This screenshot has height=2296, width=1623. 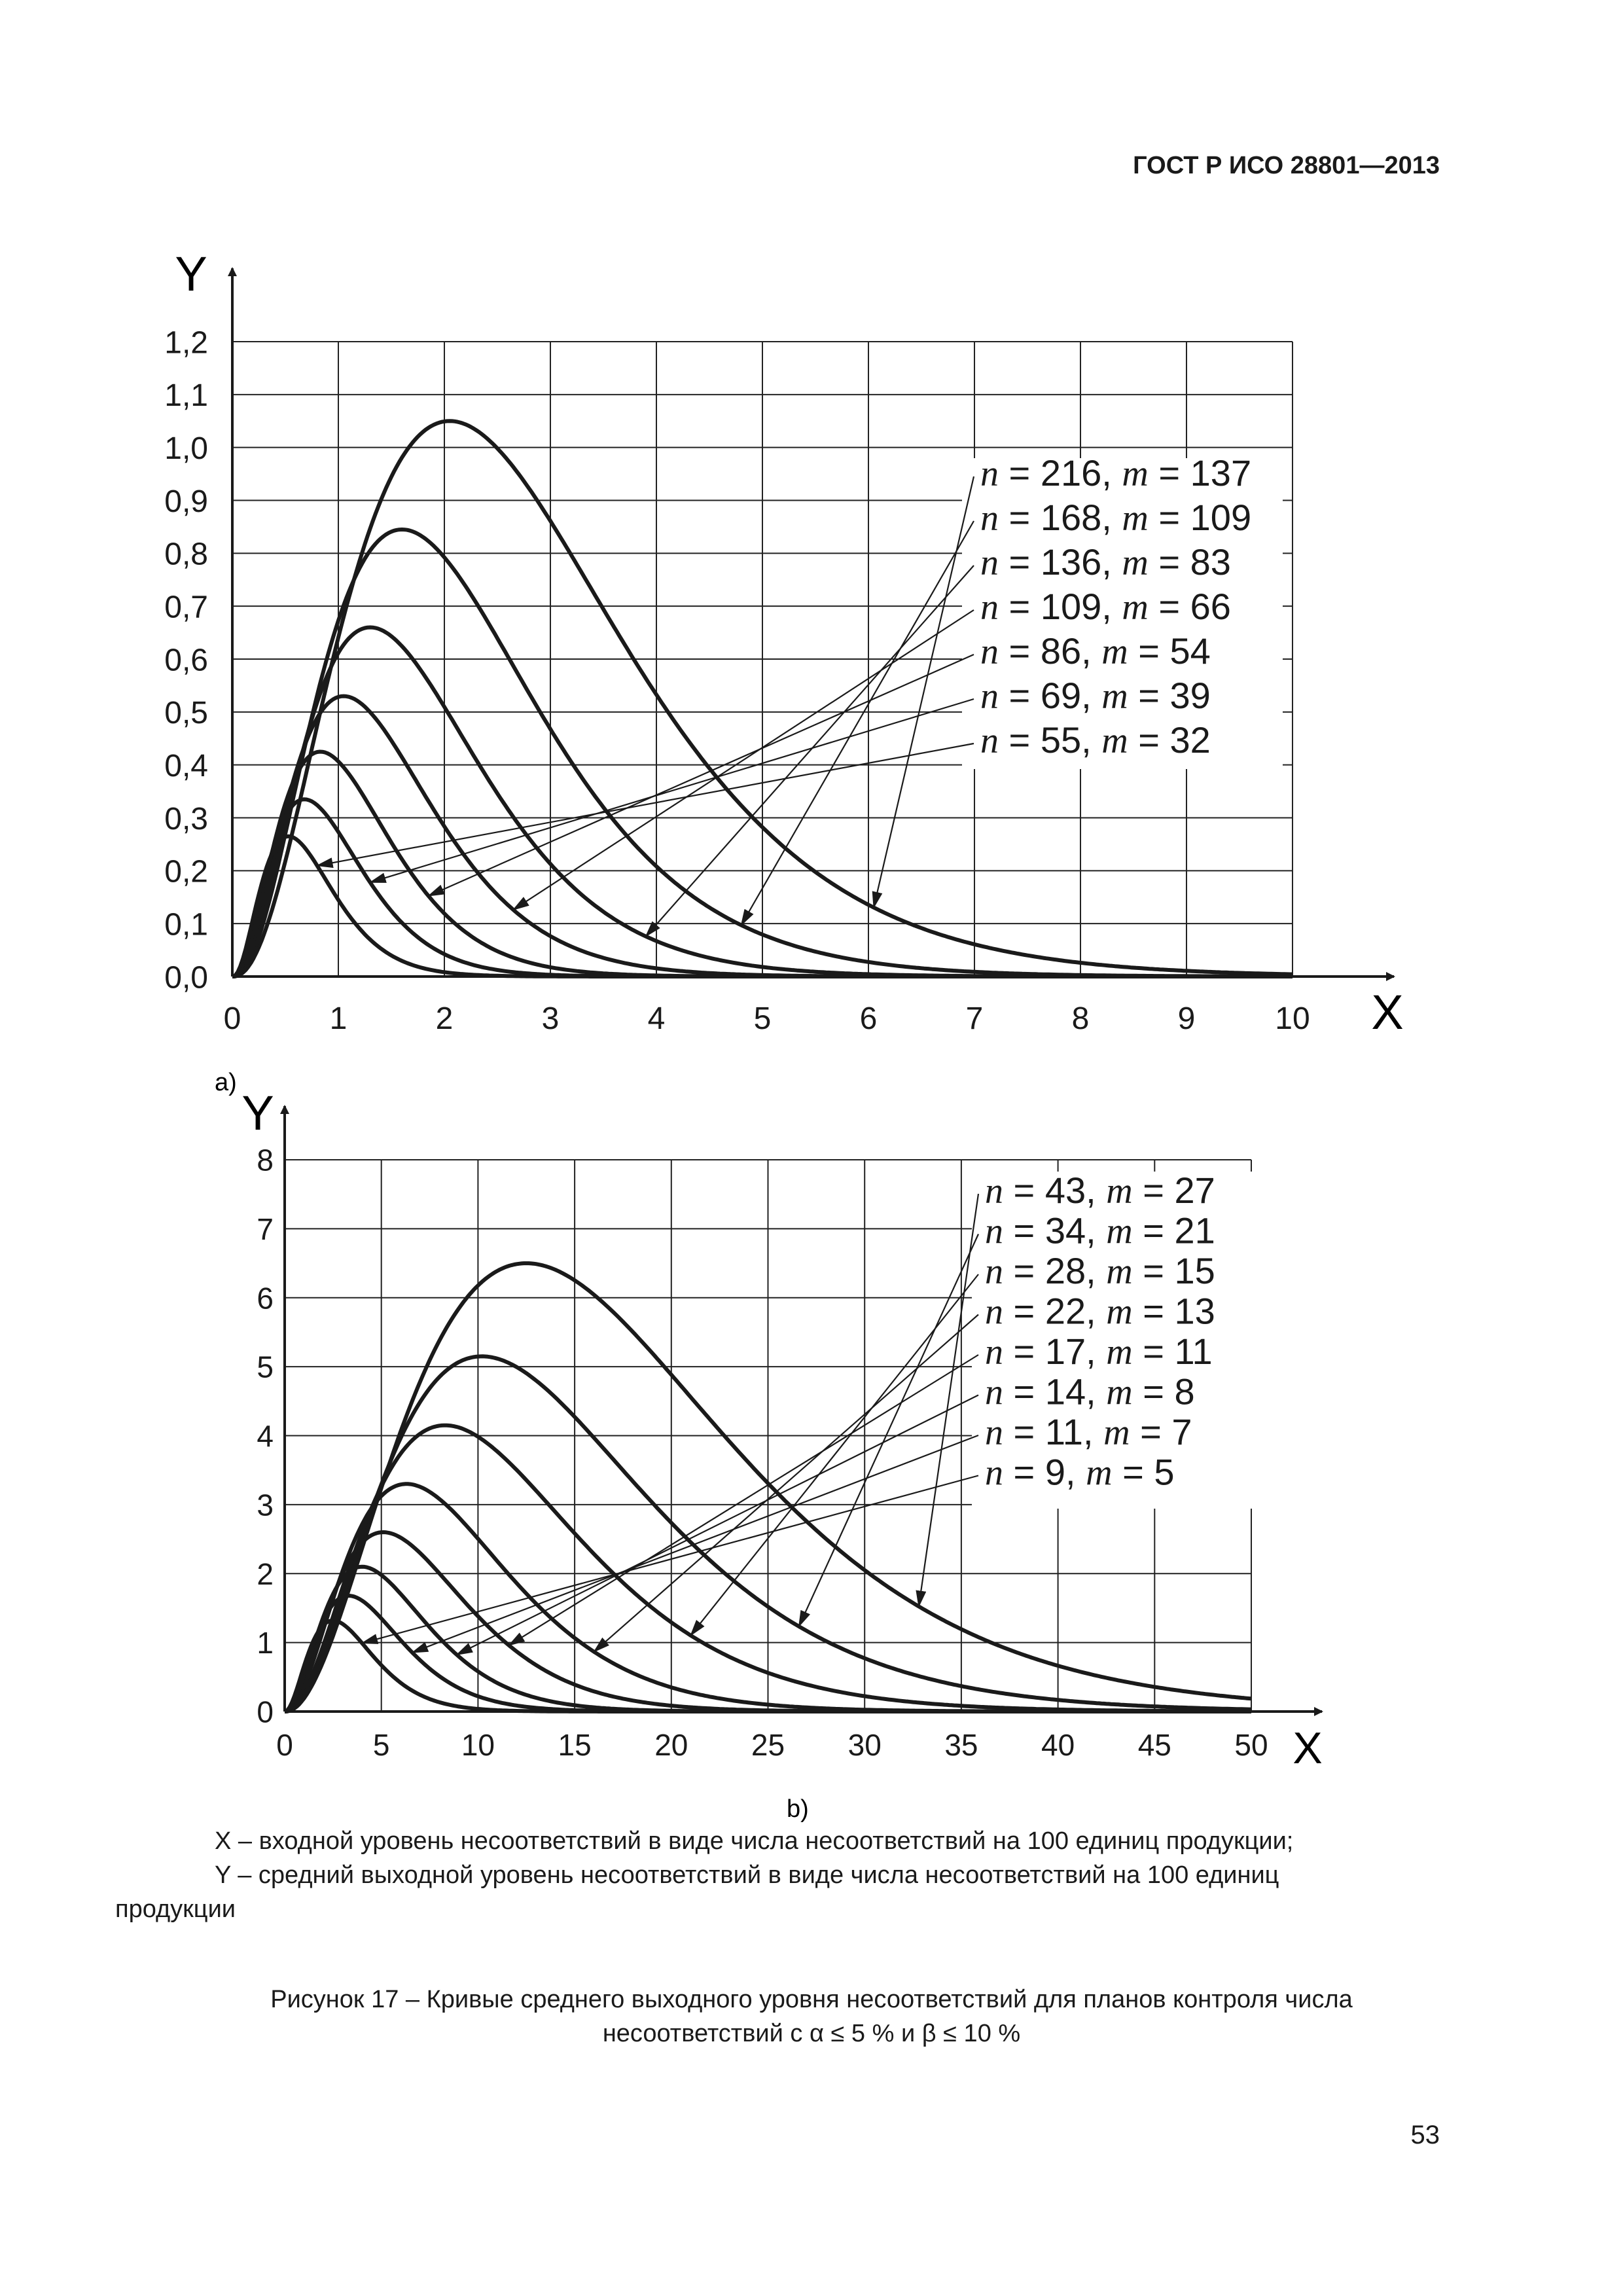 I want to click on chart-b-leaders, so click(x=671, y=1424).